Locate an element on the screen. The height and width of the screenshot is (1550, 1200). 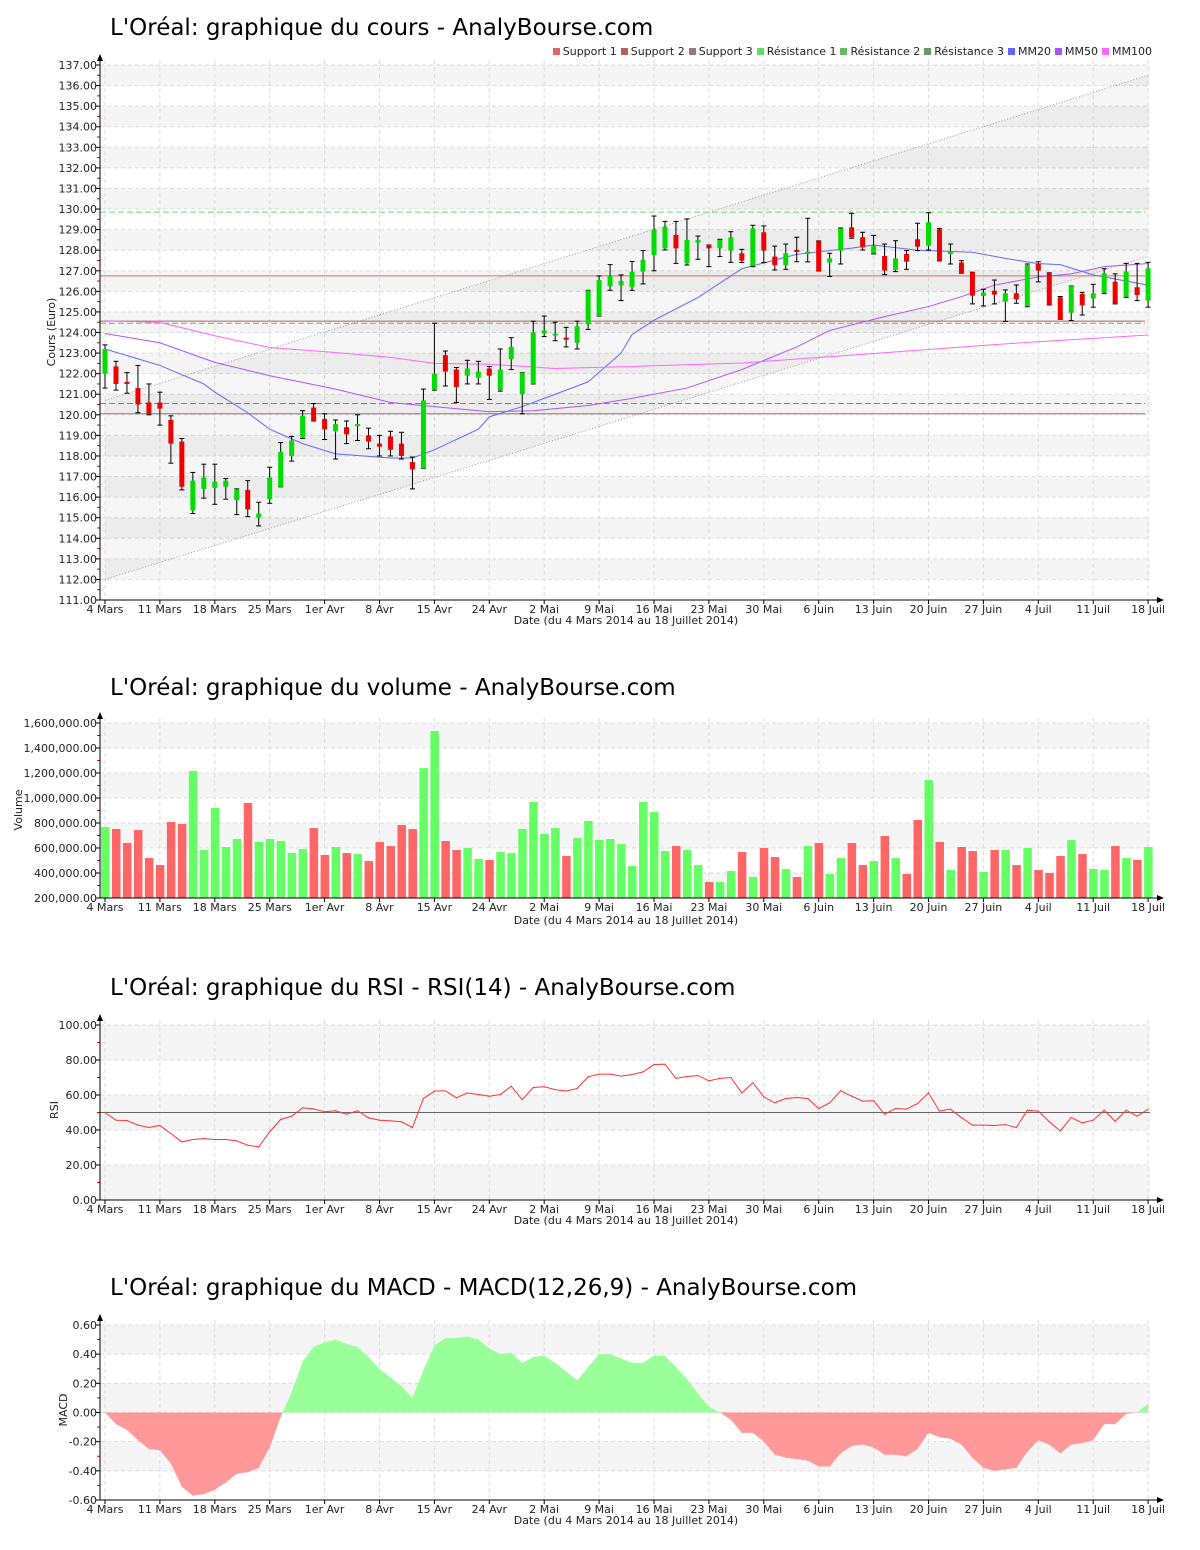
rsi-x-tick-label: 23 Mai is located at coordinates (709, 1209).